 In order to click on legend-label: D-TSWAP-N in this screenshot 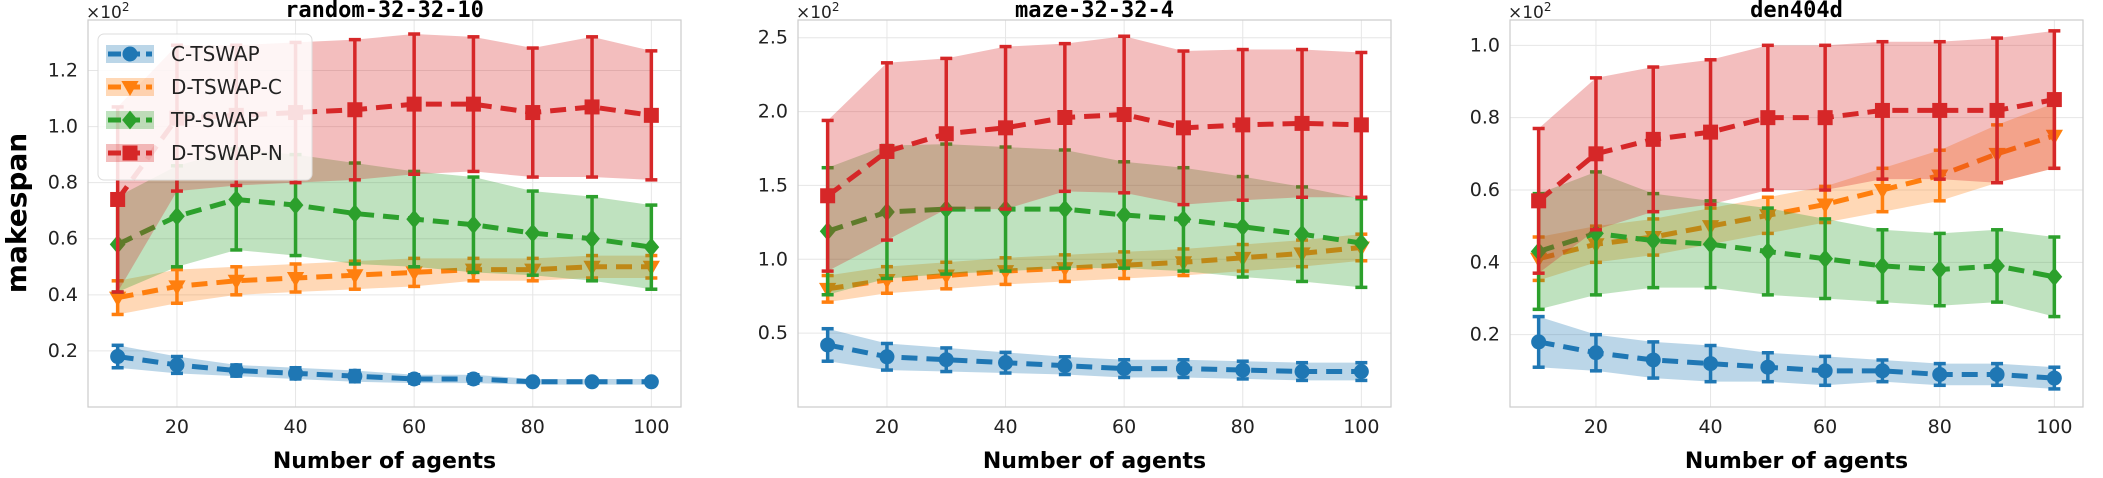, I will do `click(227, 153)`.